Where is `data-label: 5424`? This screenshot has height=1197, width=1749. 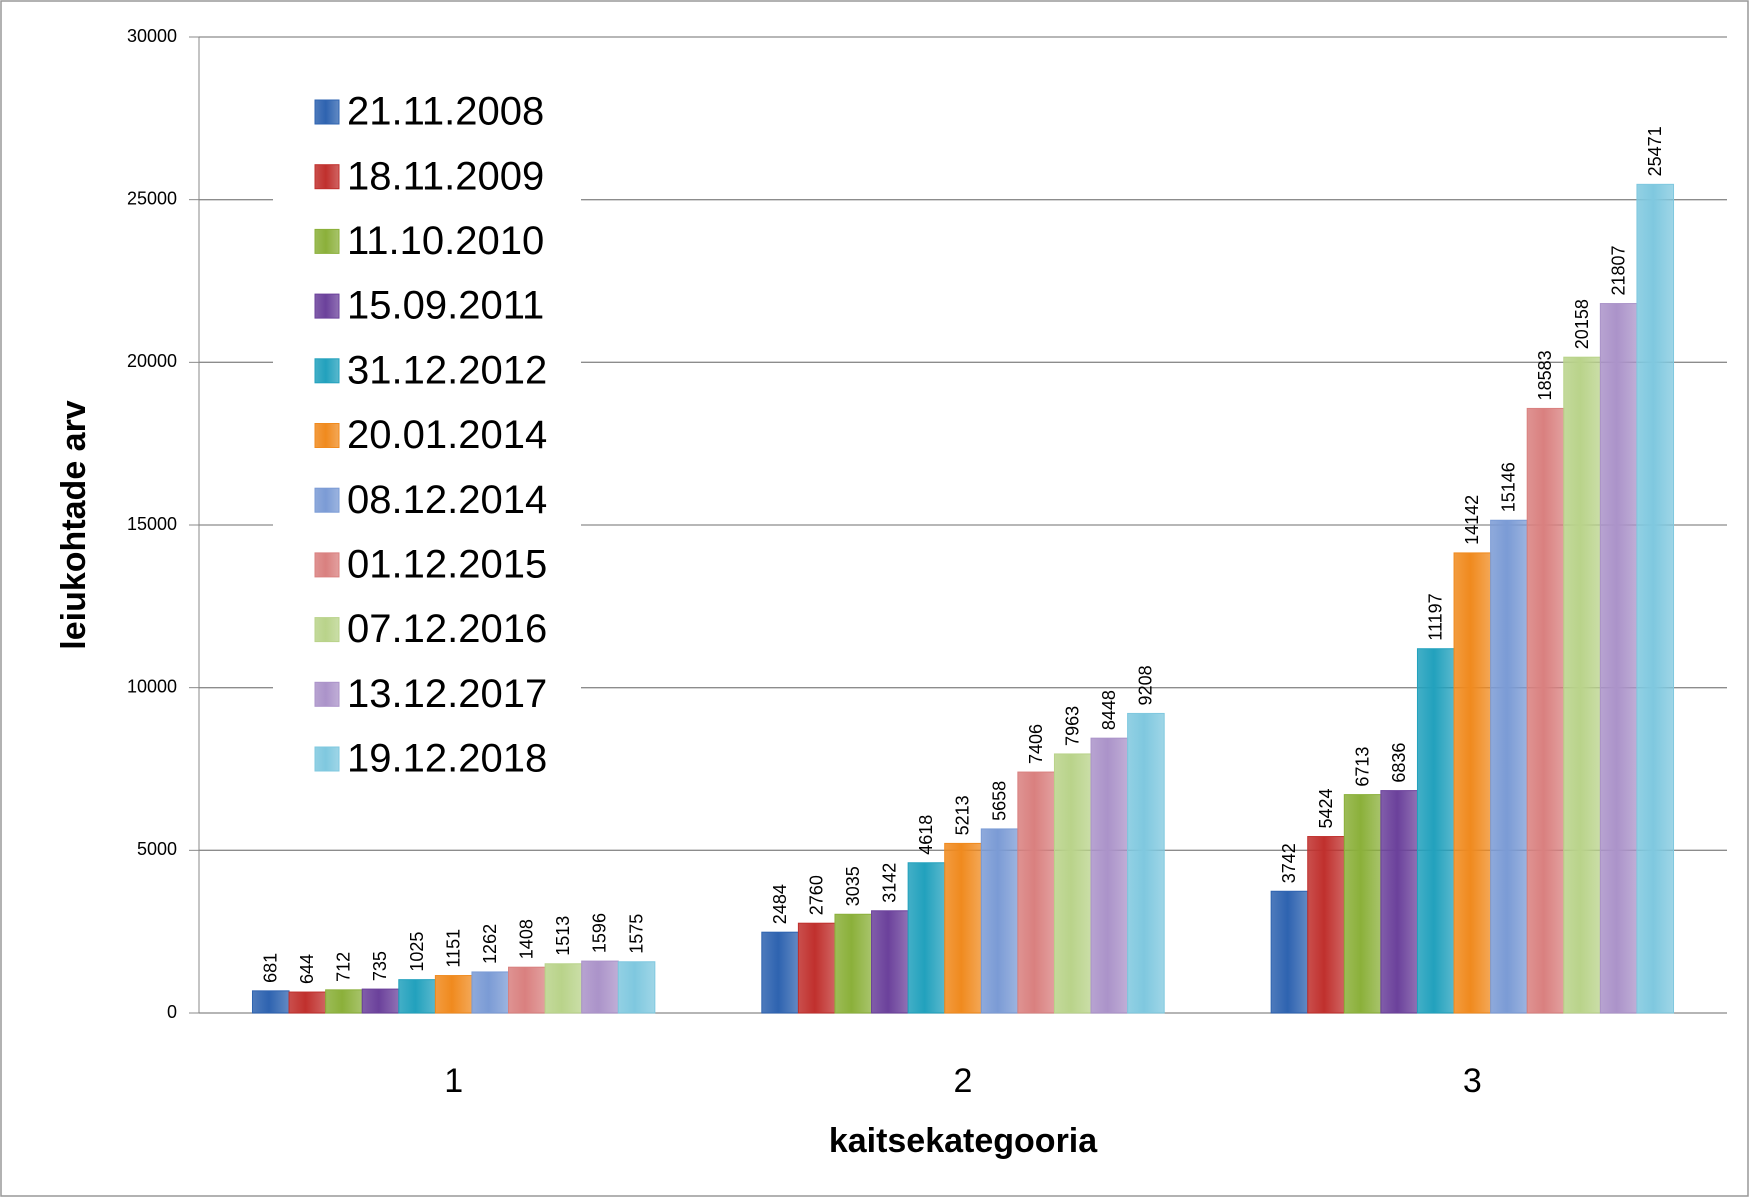 data-label: 5424 is located at coordinates (1326, 808).